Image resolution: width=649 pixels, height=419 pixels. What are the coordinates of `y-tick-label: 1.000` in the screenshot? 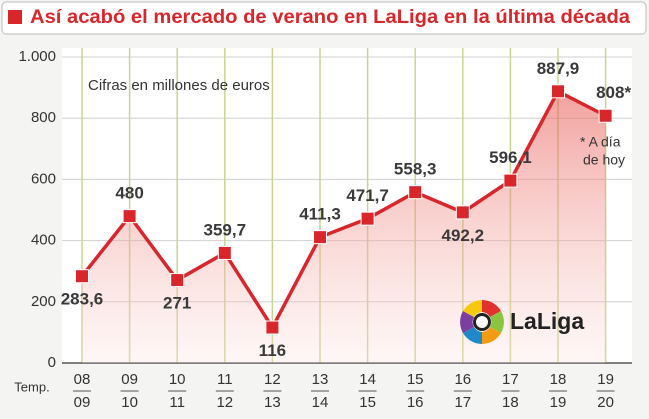 It's located at (37, 56).